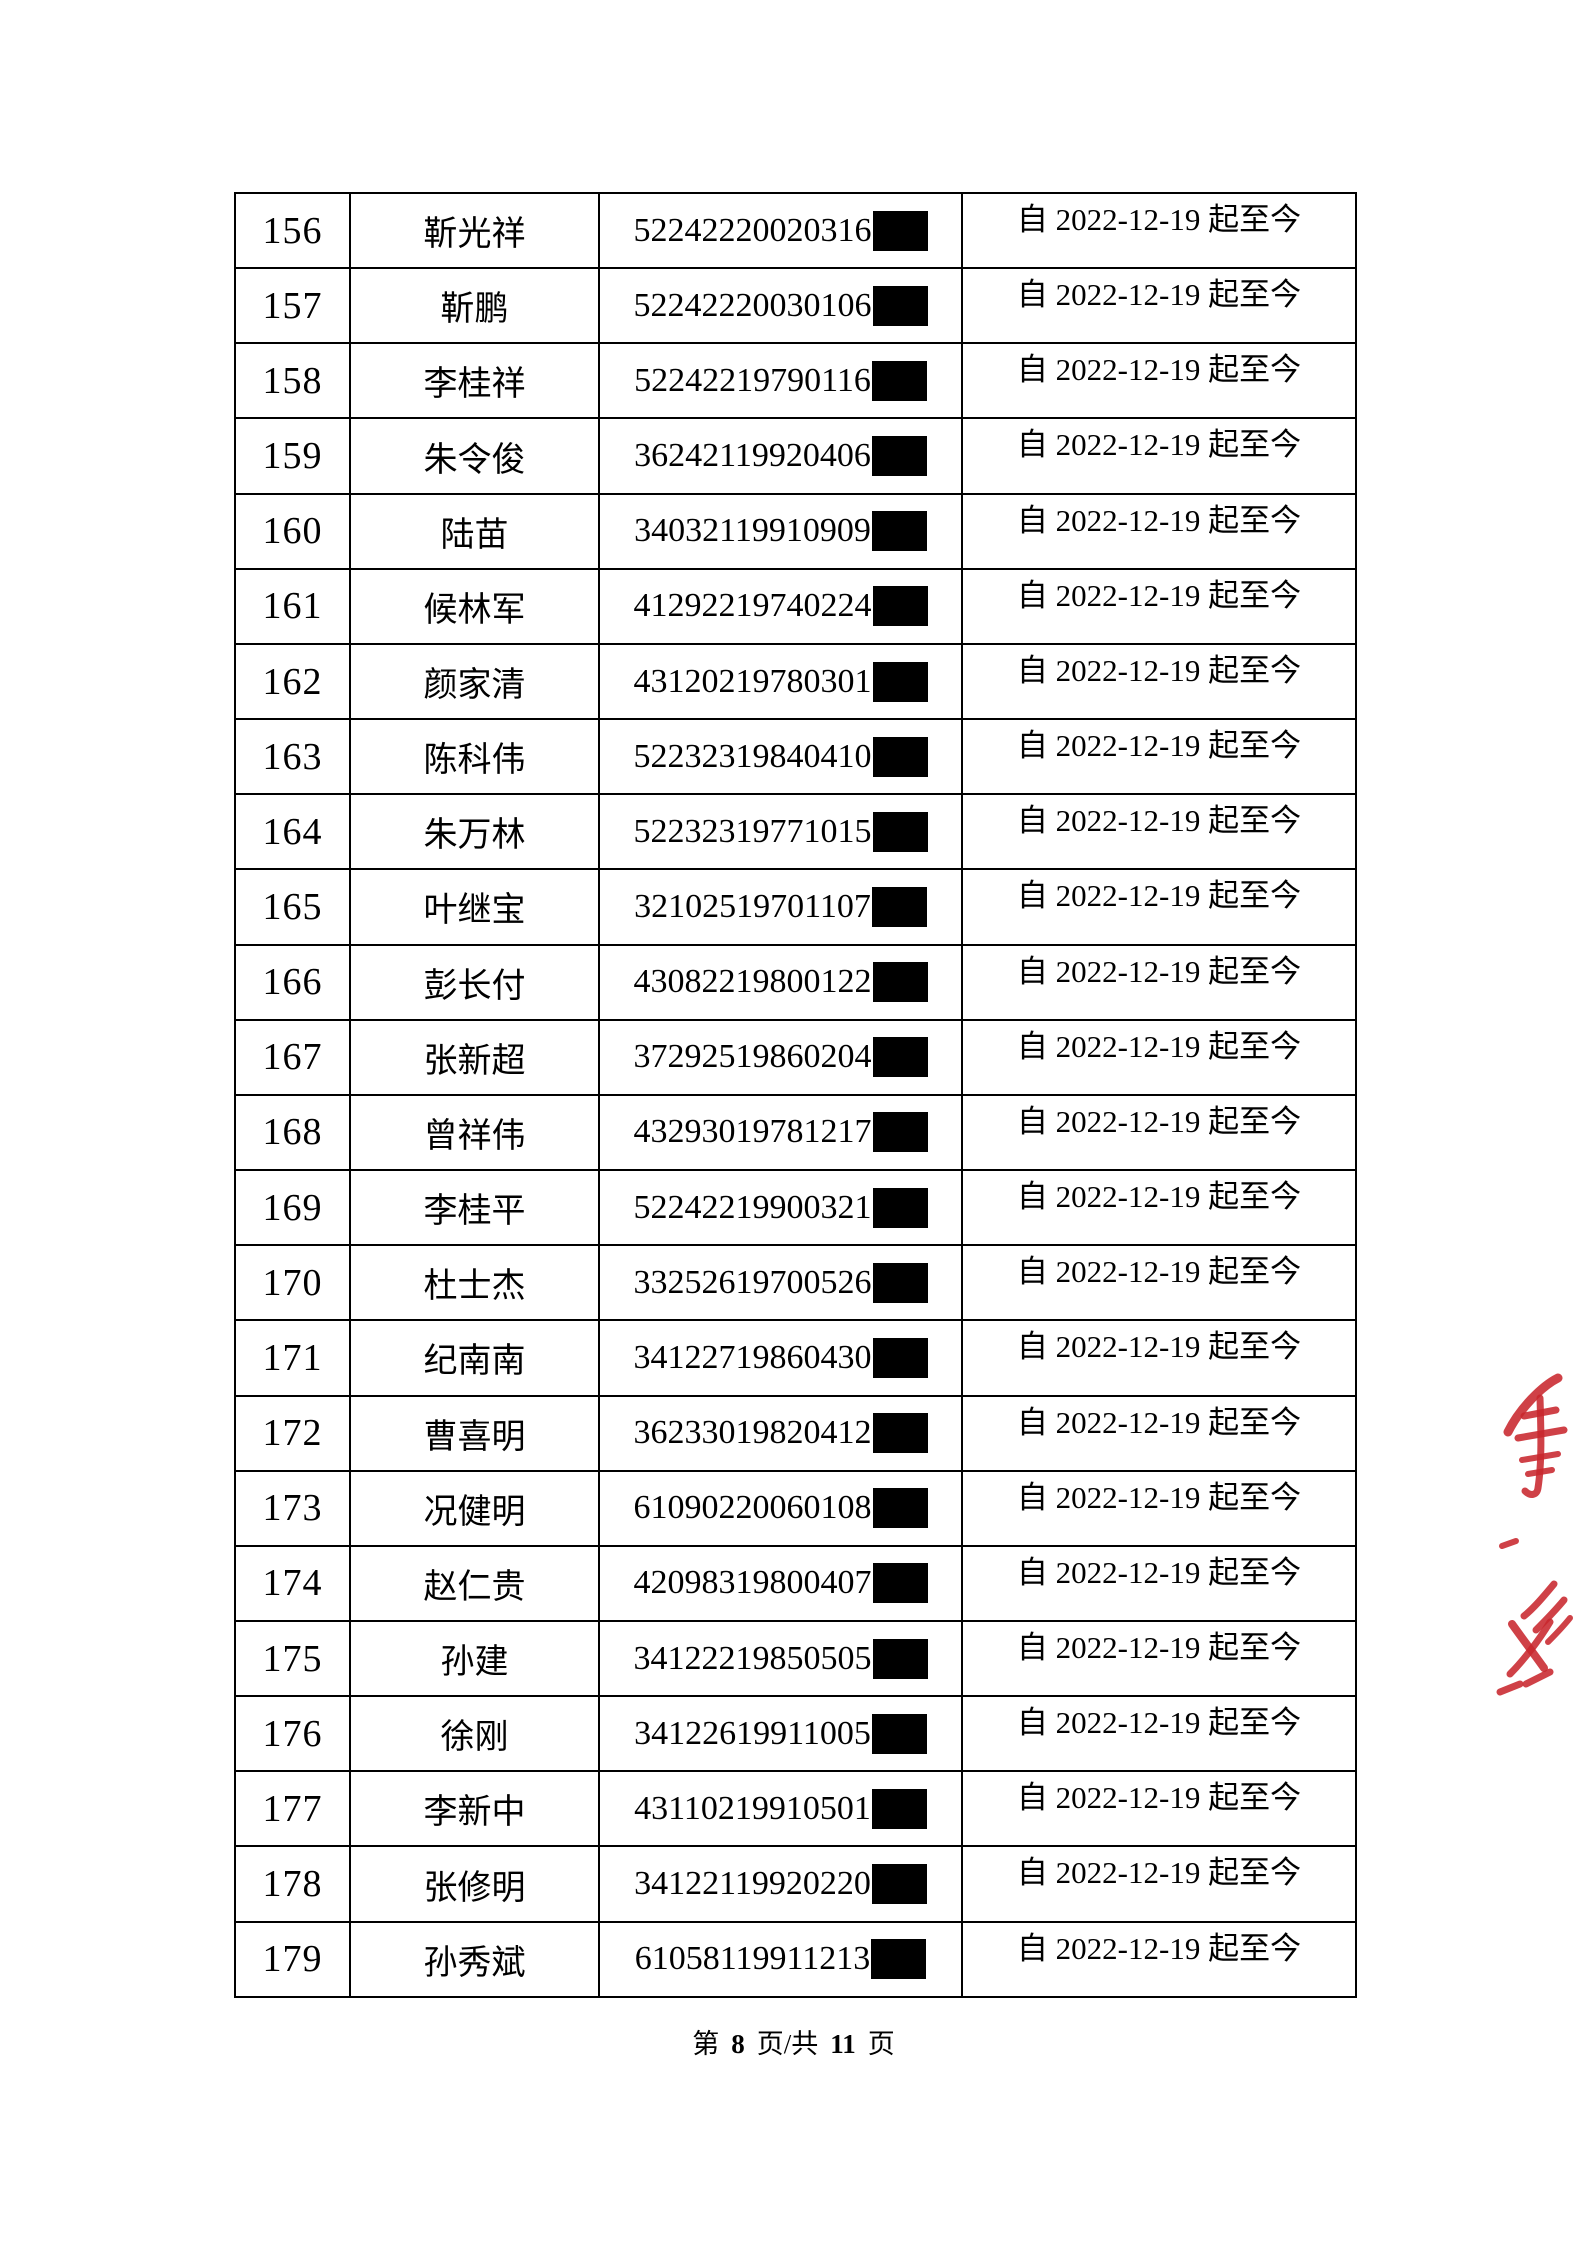 The width and height of the screenshot is (1587, 2245). What do you see at coordinates (752, 906) in the screenshot?
I see `id-number: 32102519701107` at bounding box center [752, 906].